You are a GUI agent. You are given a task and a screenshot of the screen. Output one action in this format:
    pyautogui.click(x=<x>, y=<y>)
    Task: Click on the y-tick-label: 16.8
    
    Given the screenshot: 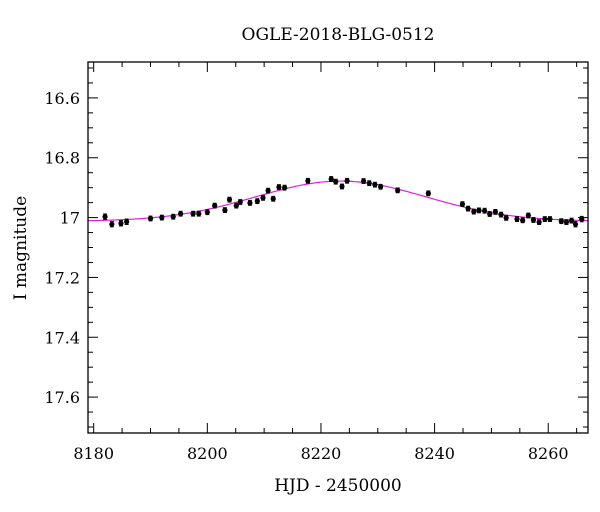 What is the action you would take?
    pyautogui.click(x=62, y=158)
    